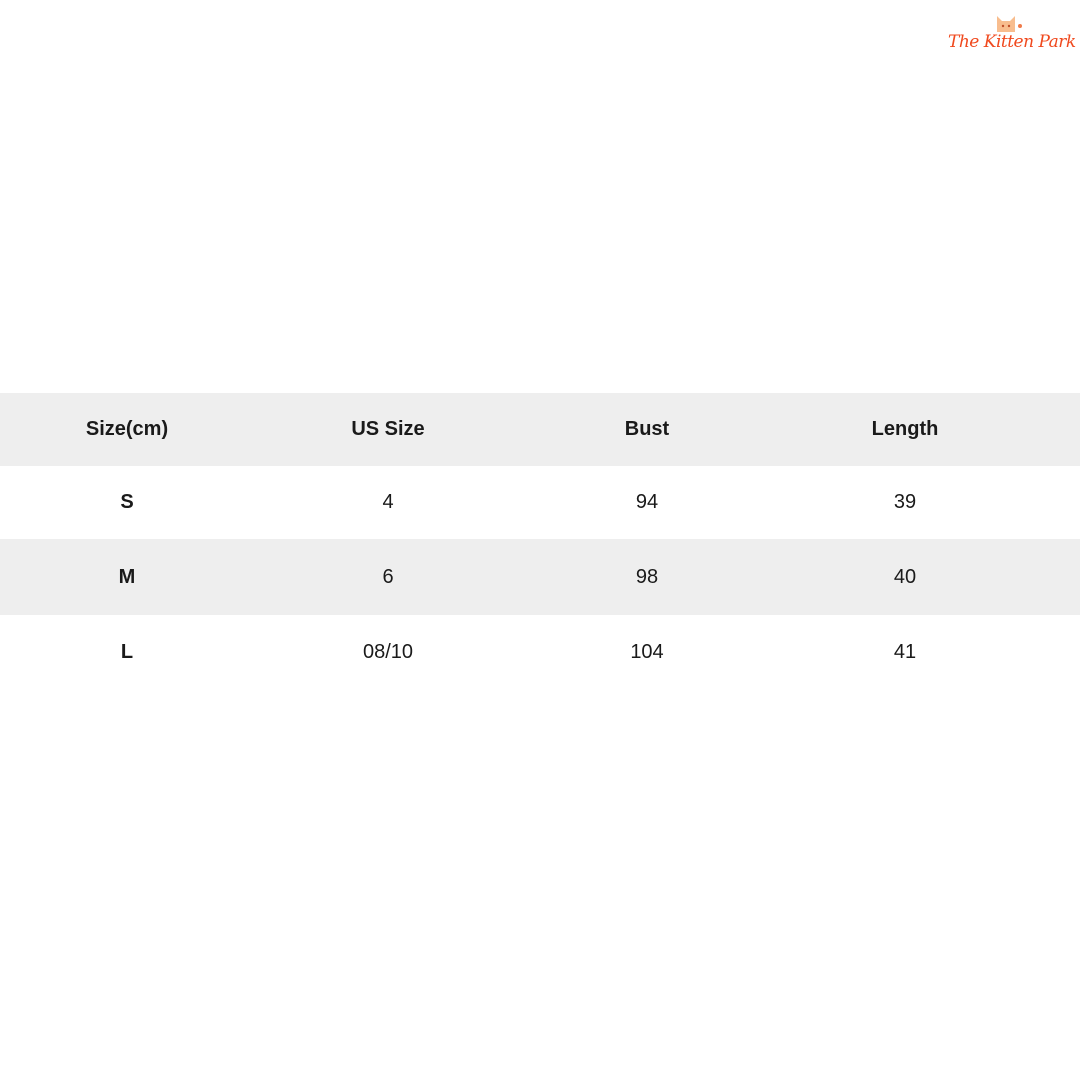 Image resolution: width=1080 pixels, height=1080 pixels. What do you see at coordinates (127, 502) in the screenshot?
I see `cell-size: S` at bounding box center [127, 502].